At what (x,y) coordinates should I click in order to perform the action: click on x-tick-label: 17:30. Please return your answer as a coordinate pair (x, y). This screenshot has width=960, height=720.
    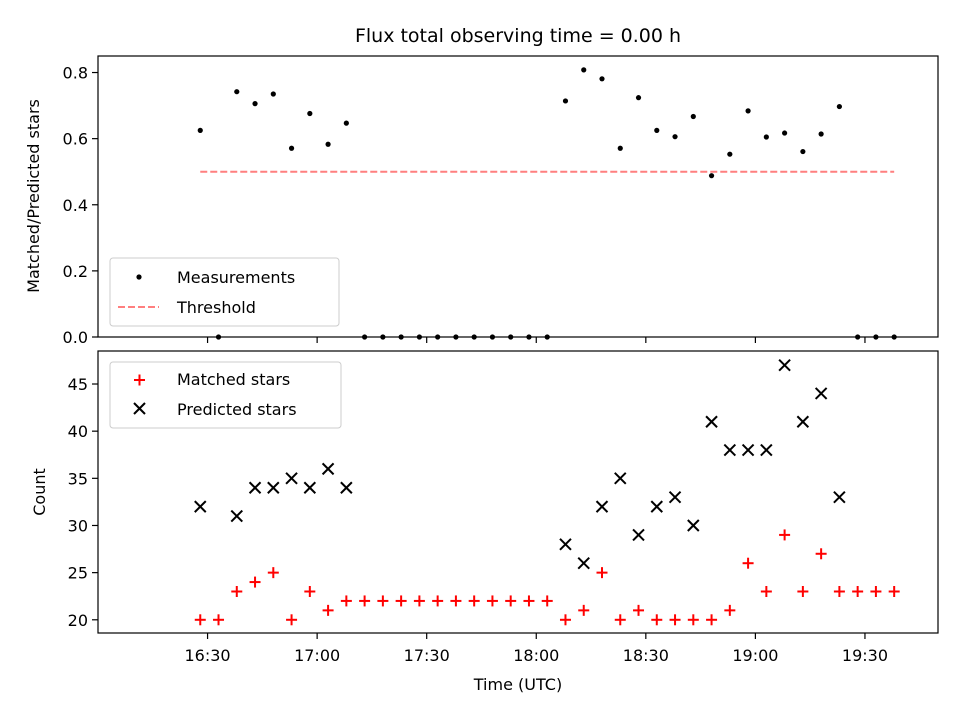
    Looking at the image, I should click on (427, 655).